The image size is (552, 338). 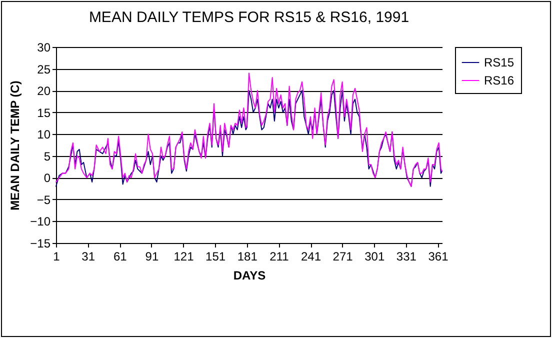 What do you see at coordinates (44, 113) in the screenshot?
I see `y-tick-label: 15` at bounding box center [44, 113].